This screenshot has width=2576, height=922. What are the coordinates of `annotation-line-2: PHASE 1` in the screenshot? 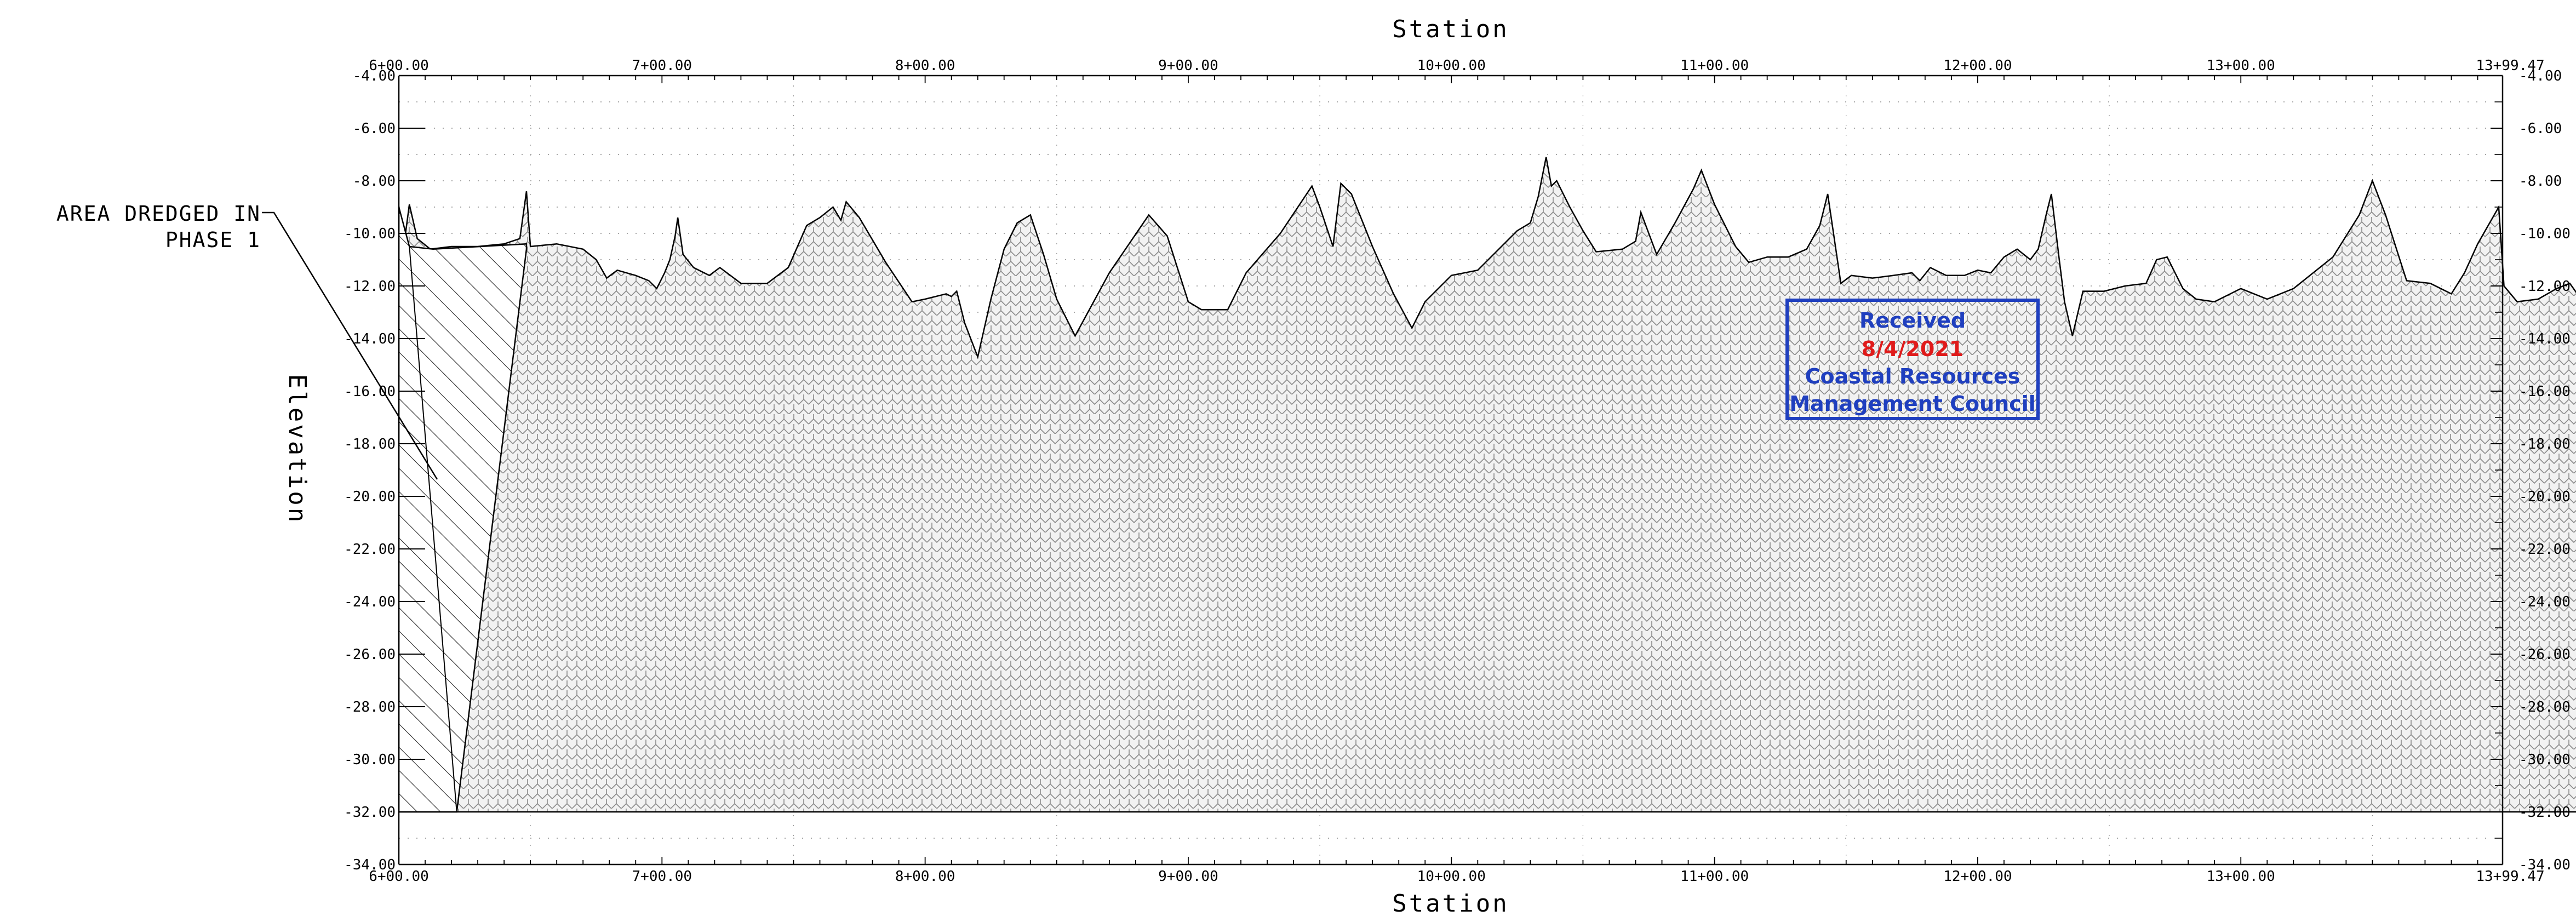 It's located at (213, 240).